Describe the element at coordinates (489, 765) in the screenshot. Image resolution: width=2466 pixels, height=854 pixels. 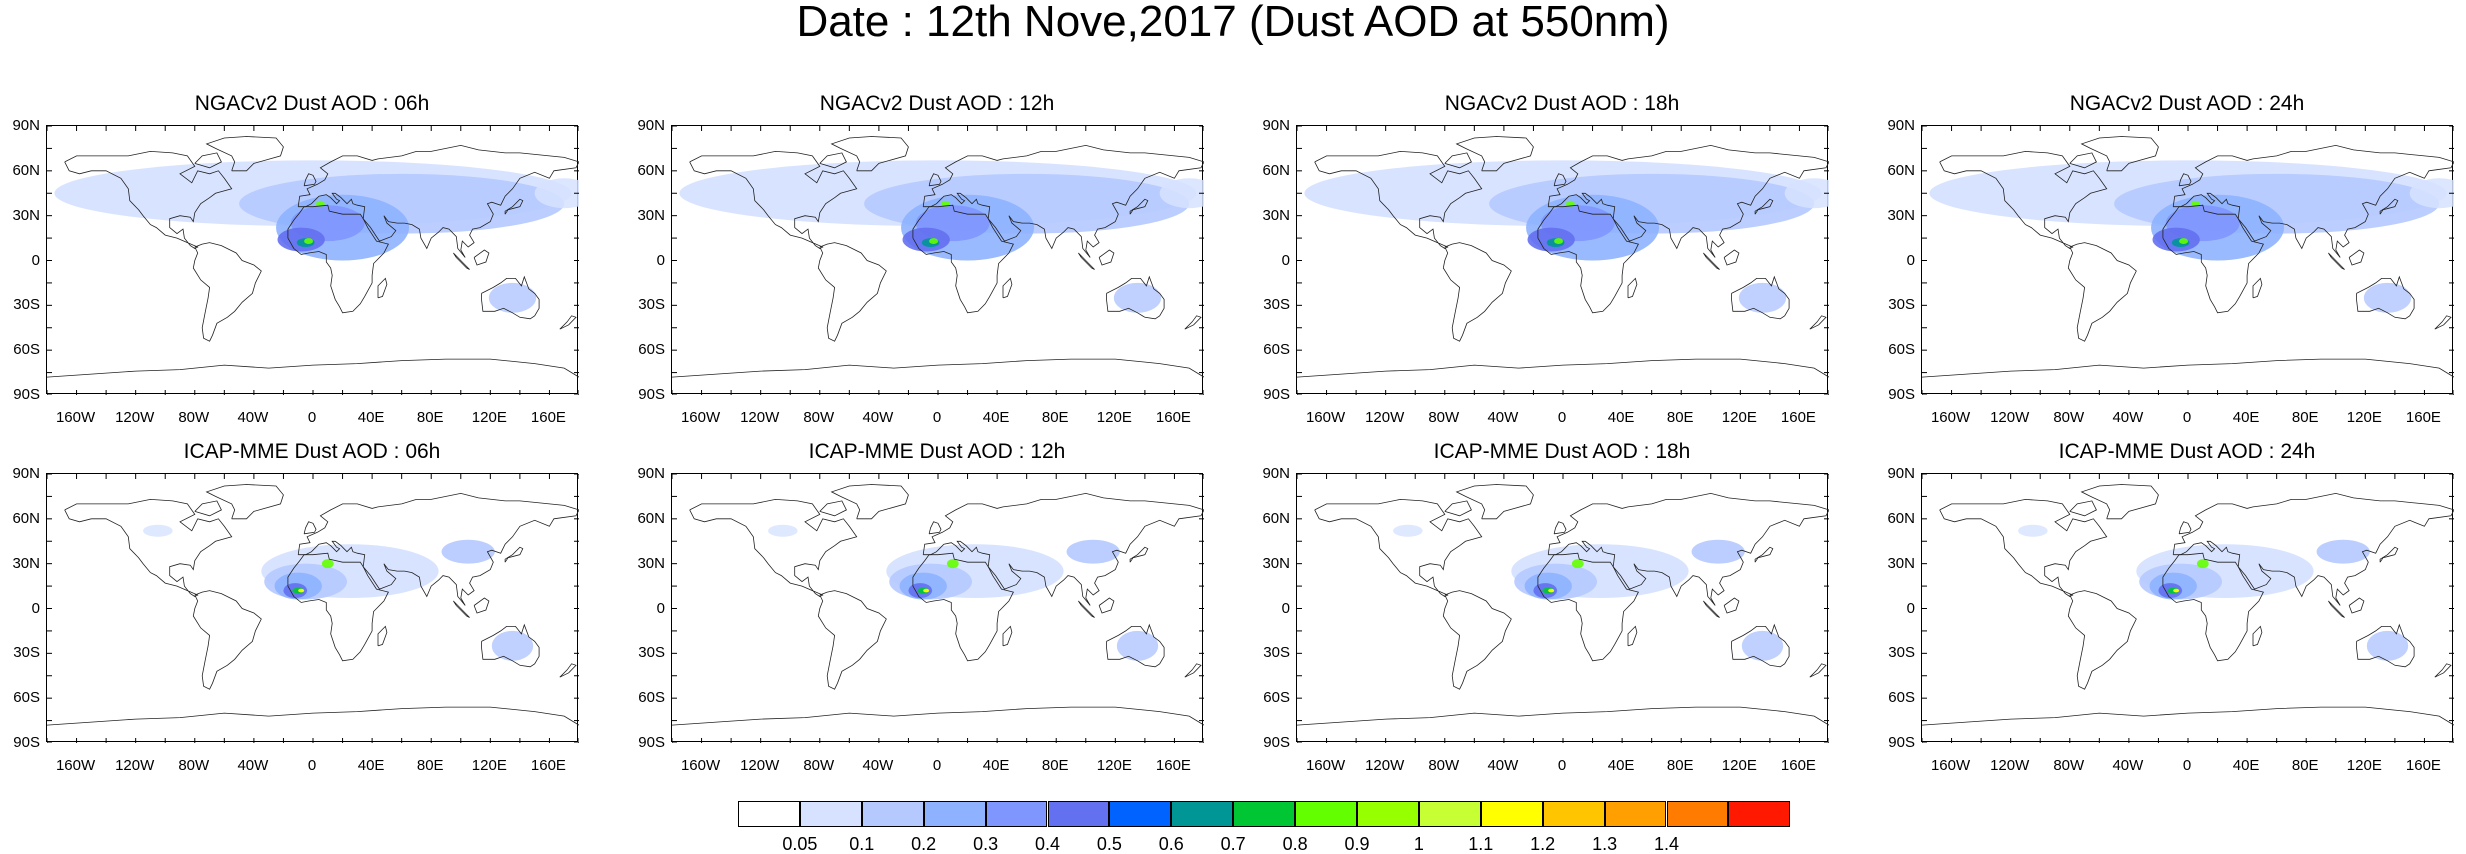
I see `lon-label: 120E` at that location.